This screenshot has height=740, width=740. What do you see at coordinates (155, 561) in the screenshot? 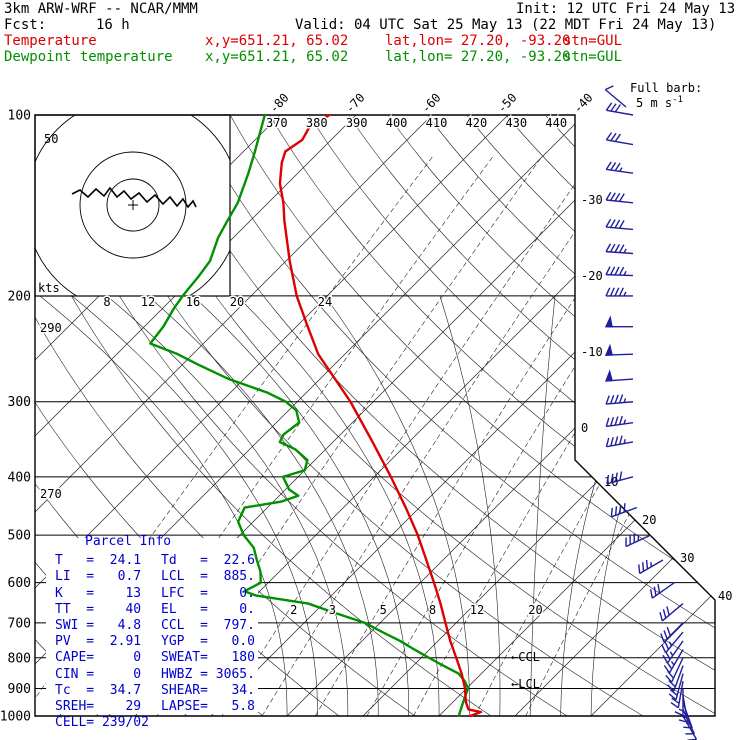
I see `parcel-info-row: T = 24.1 Td = 22.6` at bounding box center [155, 561].